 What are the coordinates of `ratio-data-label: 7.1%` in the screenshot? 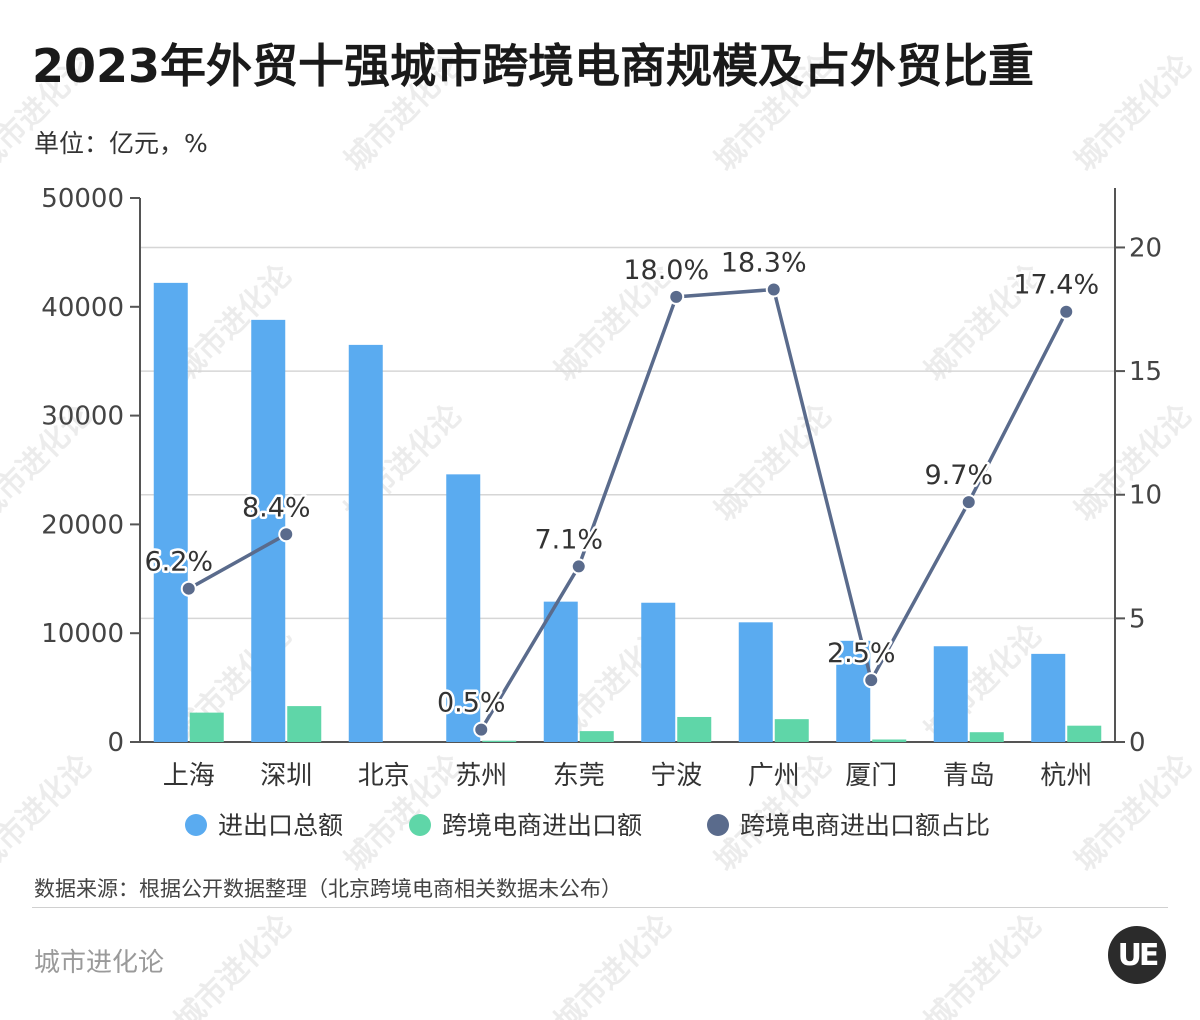 It's located at (568, 539).